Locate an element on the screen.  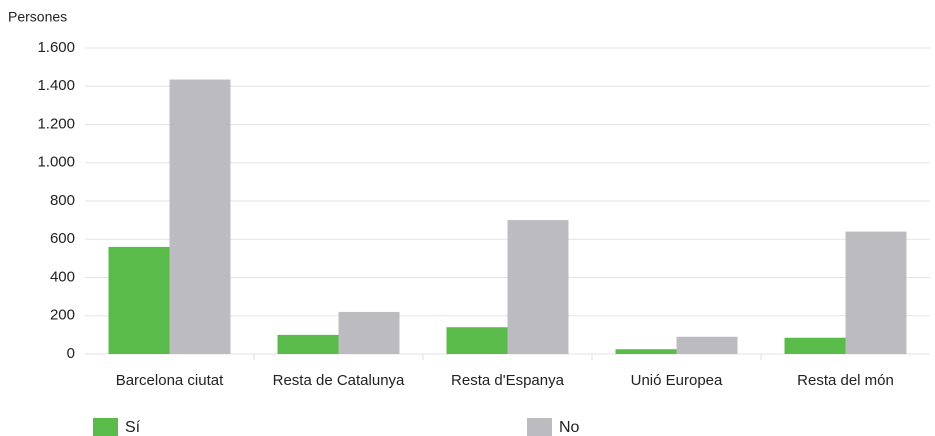
legend-label: No is located at coordinates (569, 427).